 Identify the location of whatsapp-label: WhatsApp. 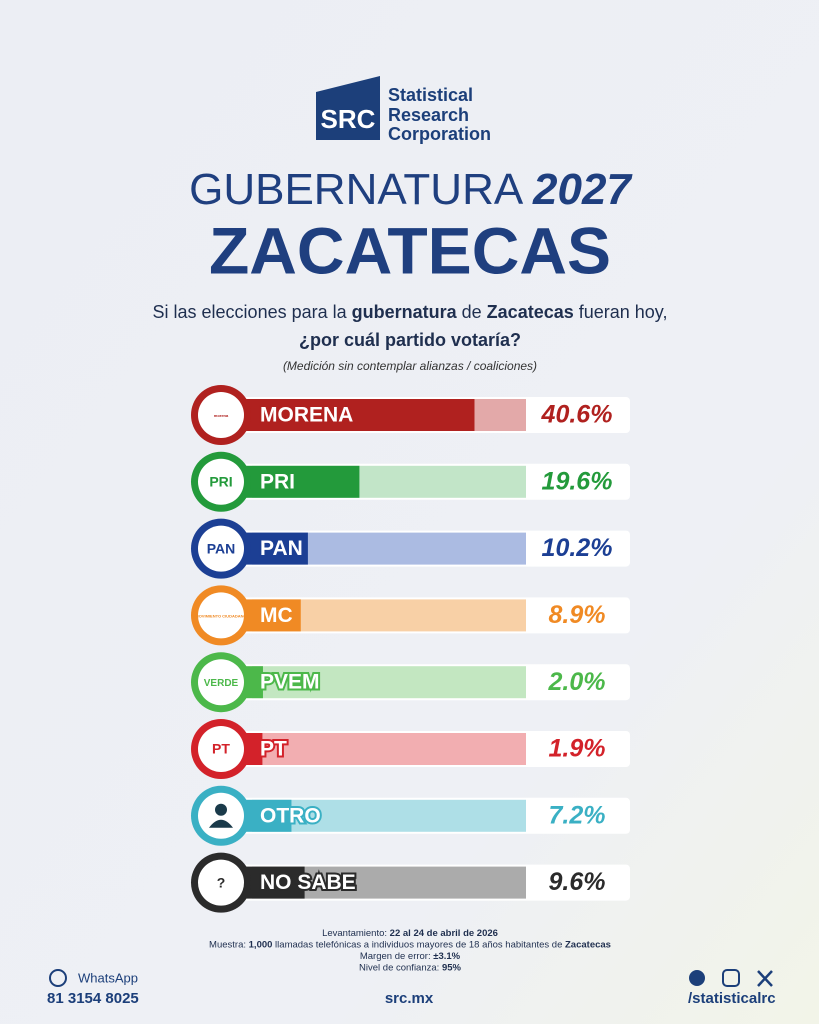
(108, 977).